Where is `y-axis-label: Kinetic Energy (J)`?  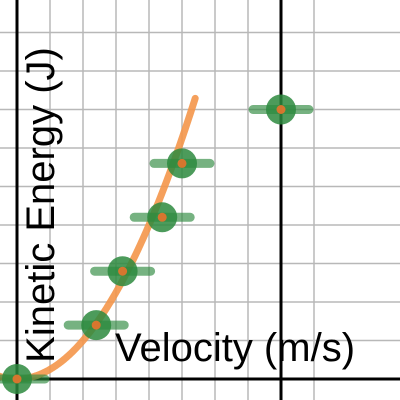
y-axis-label: Kinetic Energy (J) is located at coordinates (41, 205).